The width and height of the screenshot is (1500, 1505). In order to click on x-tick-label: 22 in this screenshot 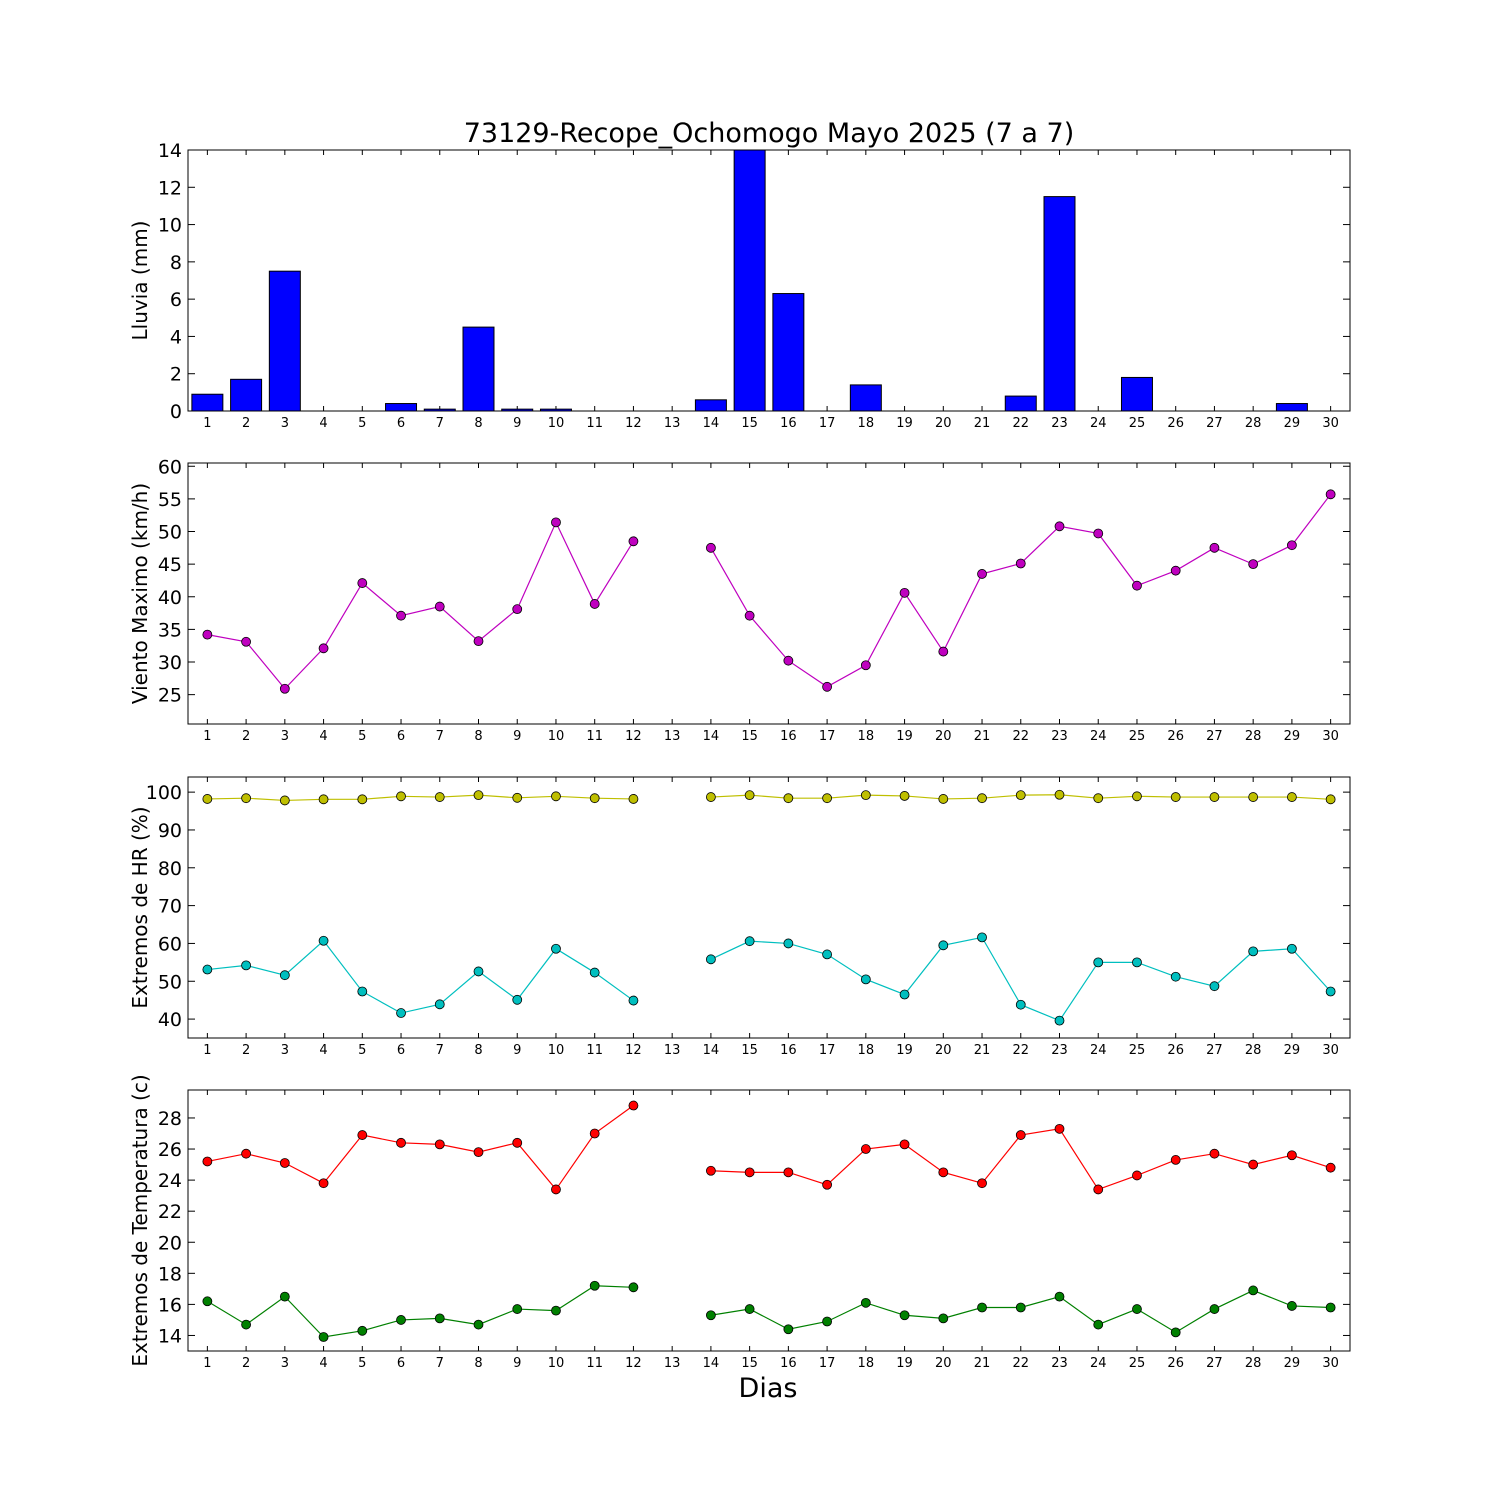, I will do `click(1020, 1363)`.